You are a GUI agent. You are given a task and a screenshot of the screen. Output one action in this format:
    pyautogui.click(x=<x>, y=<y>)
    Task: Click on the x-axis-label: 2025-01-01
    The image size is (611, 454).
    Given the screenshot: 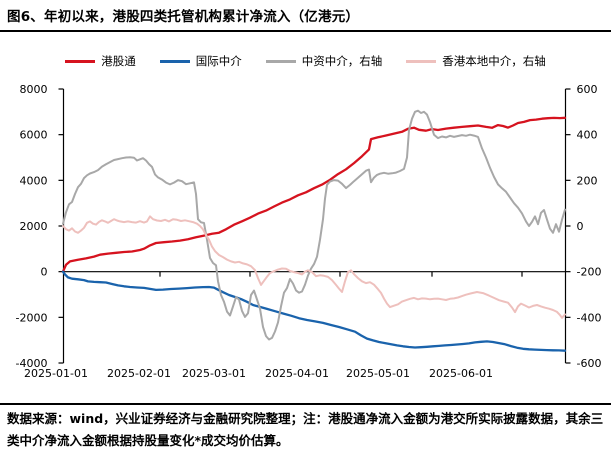 What is the action you would take?
    pyautogui.click(x=56, y=373)
    